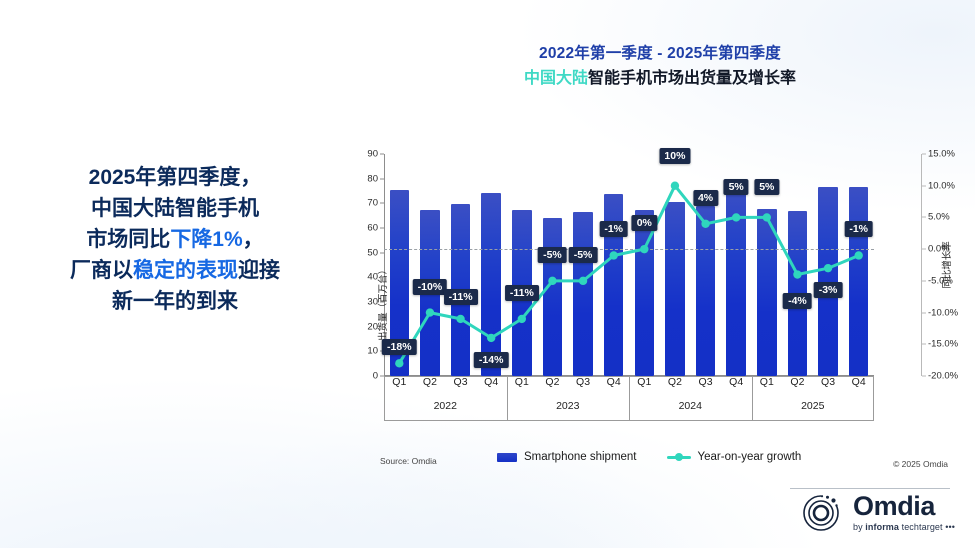 The image size is (975, 548). Describe the element at coordinates (660, 67) in the screenshot. I see `chart-title: 2022年第一季度 - 2025年第四季度 中国大陆智能手机市场出货量及增长率` at that location.